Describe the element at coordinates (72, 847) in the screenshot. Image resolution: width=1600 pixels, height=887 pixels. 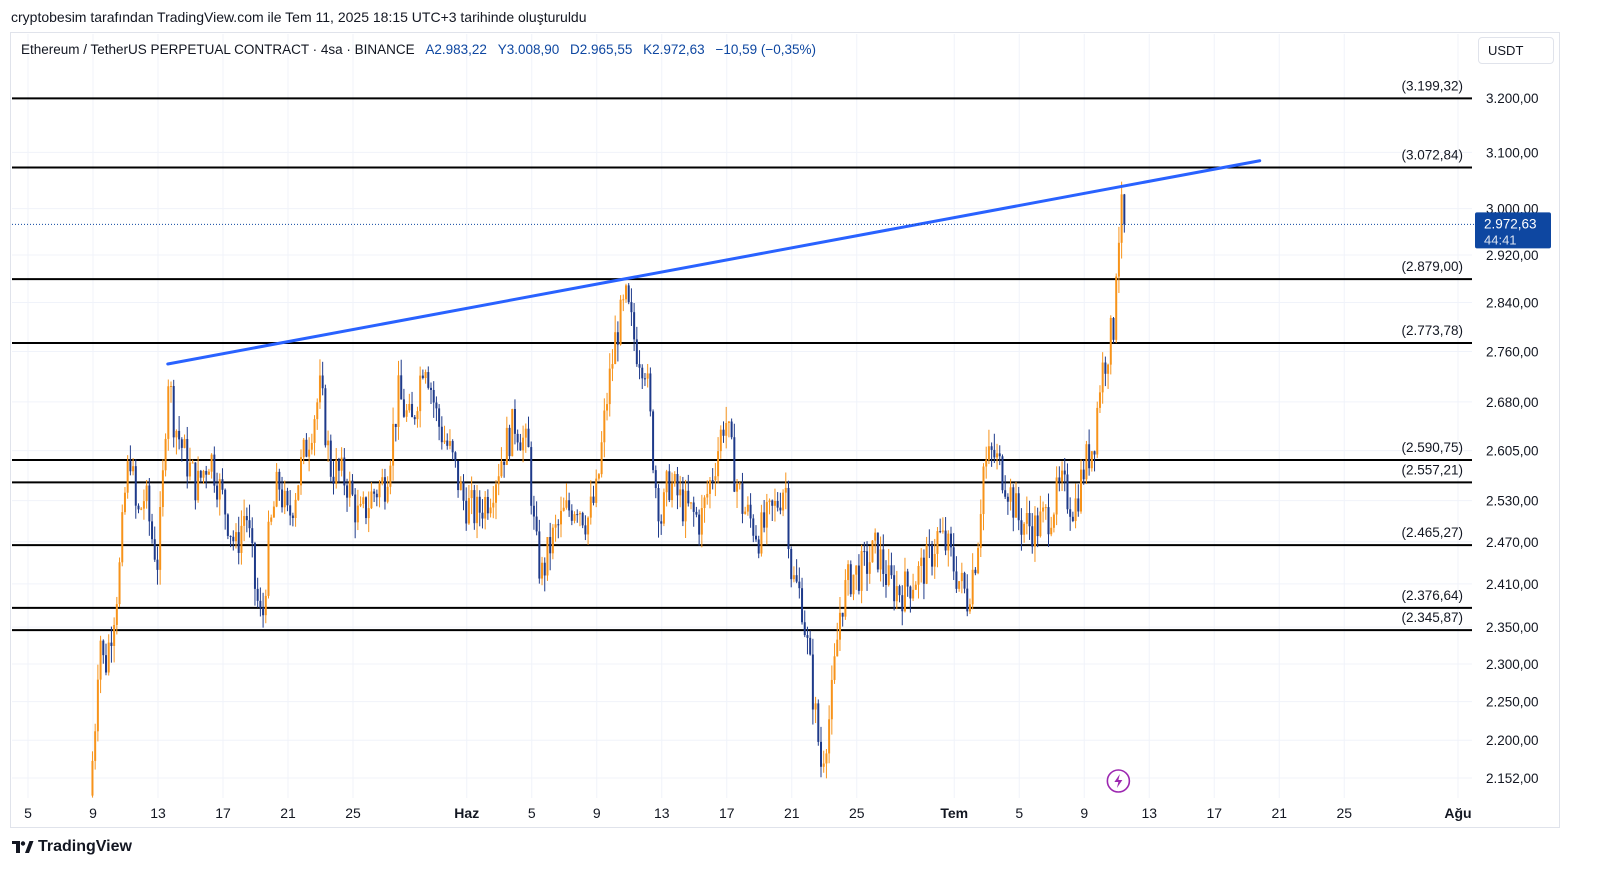
I see `footer-brand: TradingView` at that location.